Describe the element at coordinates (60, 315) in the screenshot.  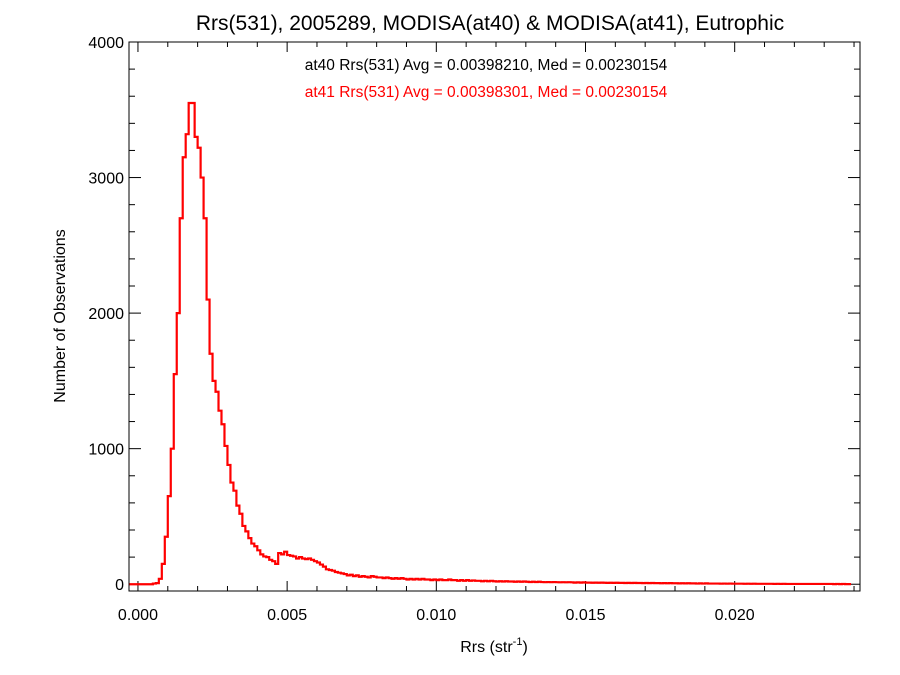
I see `y-axis-label: Number of Observations` at that location.